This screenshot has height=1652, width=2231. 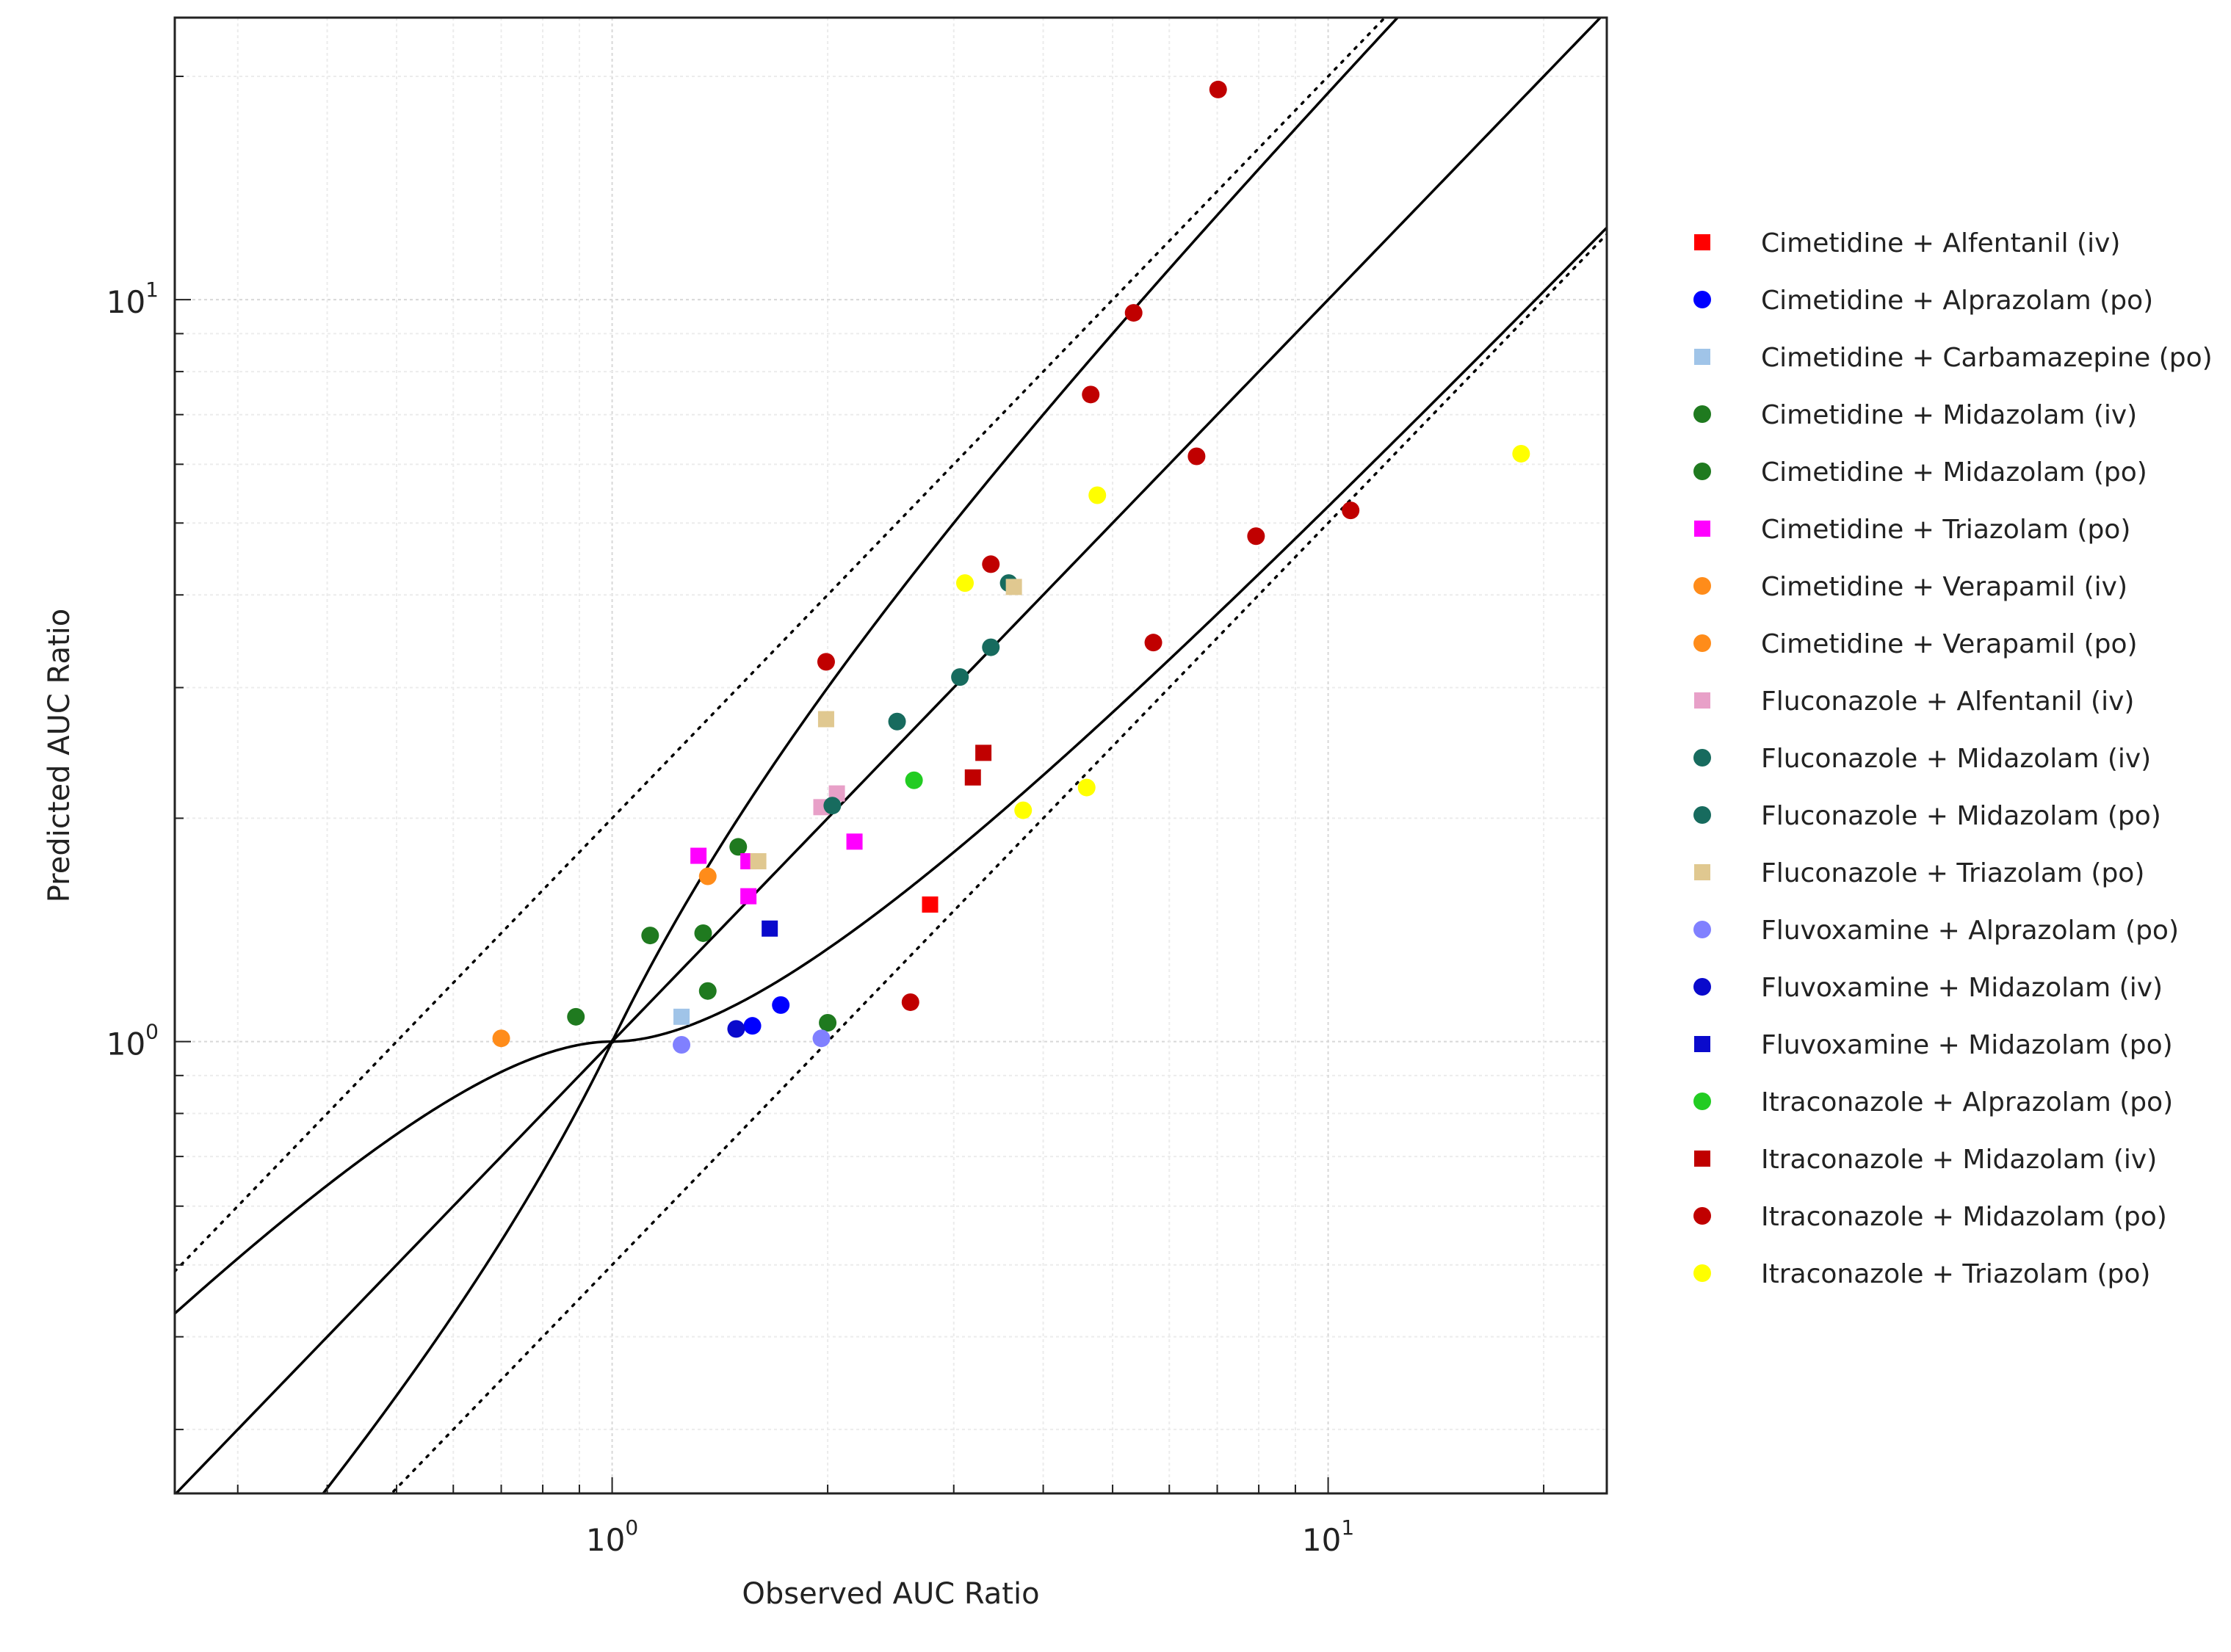 What do you see at coordinates (152, 290) in the screenshot?
I see `y-tick-label-1-exponent: 1` at bounding box center [152, 290].